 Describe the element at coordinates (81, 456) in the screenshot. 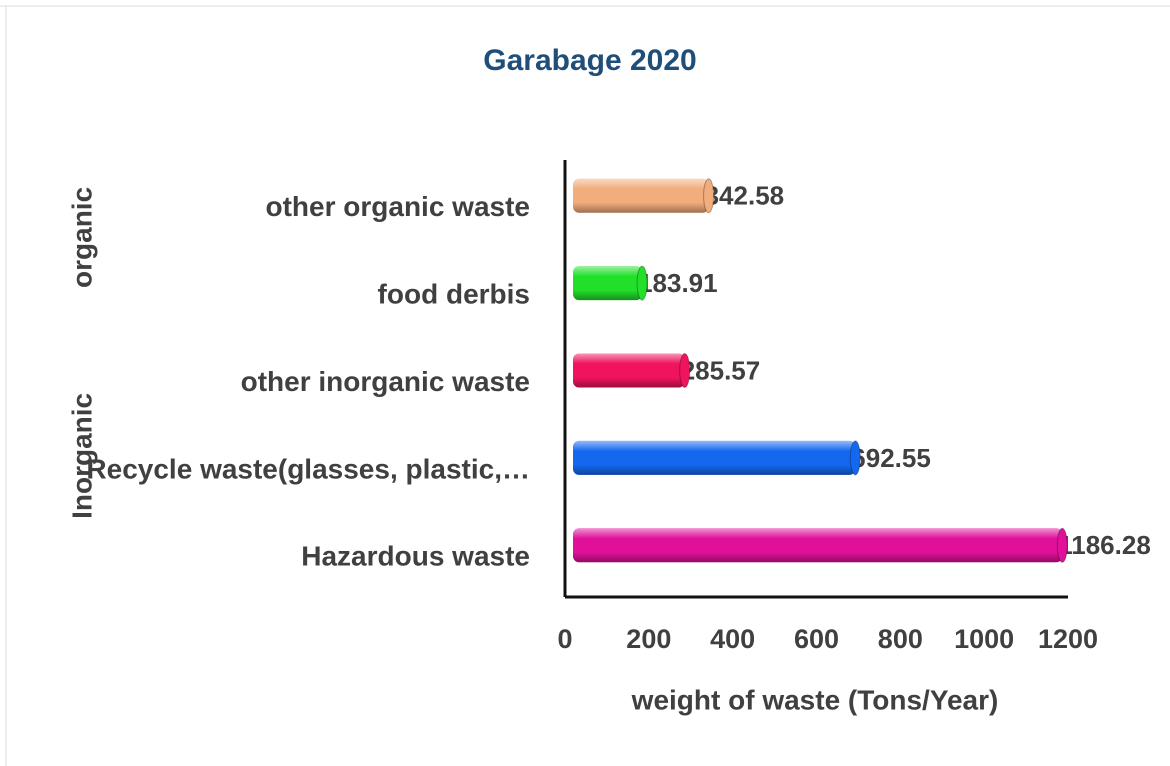

I see `group-label: Inorganic` at that location.